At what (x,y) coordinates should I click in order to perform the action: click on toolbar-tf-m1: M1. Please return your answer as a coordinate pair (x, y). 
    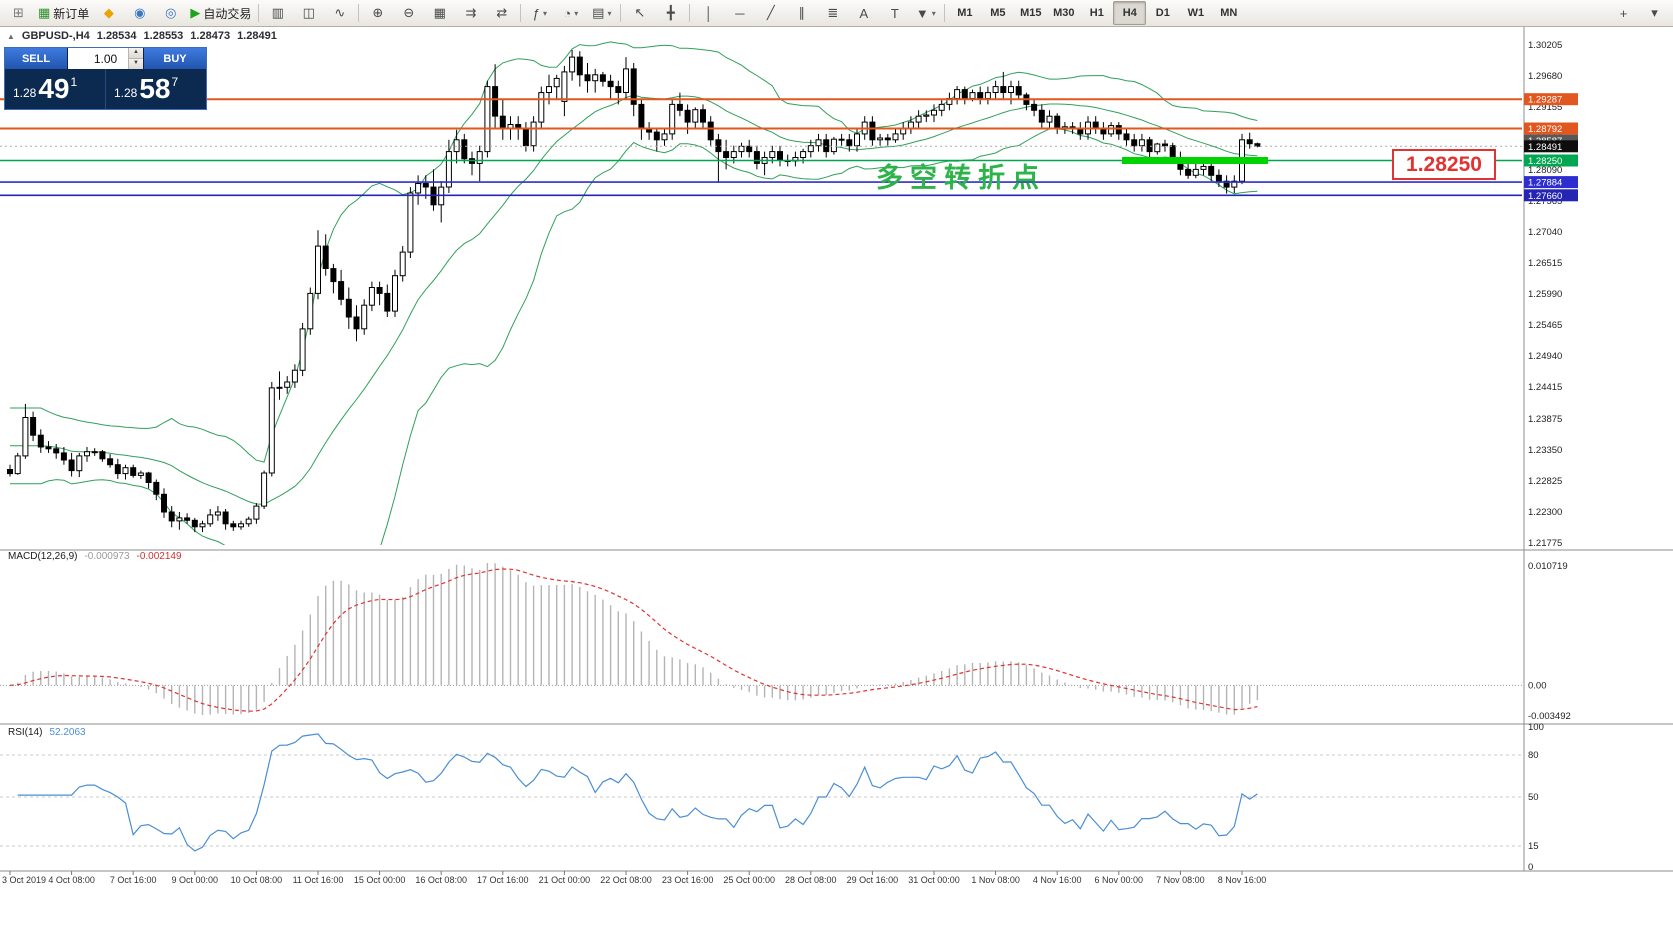
    Looking at the image, I should click on (964, 13).